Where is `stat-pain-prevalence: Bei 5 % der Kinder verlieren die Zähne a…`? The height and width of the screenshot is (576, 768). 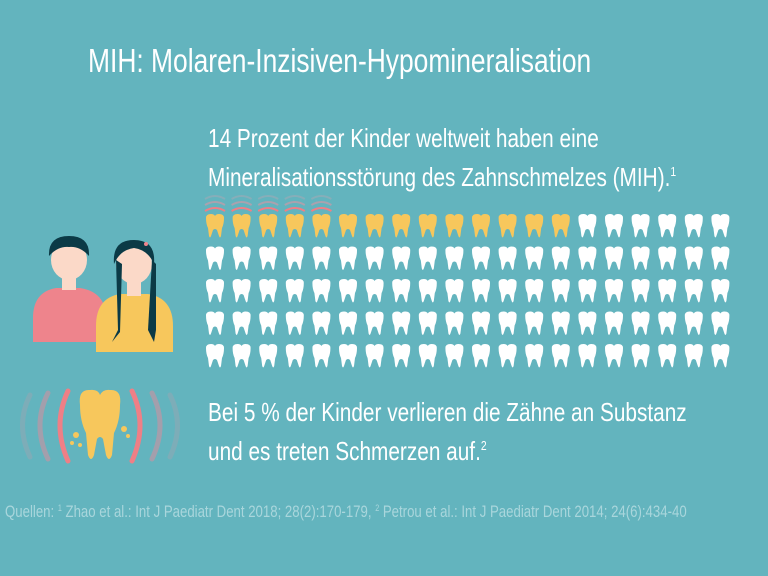 stat-pain-prevalence: Bei 5 % der Kinder verlieren die Zähne a… is located at coordinates (488, 431).